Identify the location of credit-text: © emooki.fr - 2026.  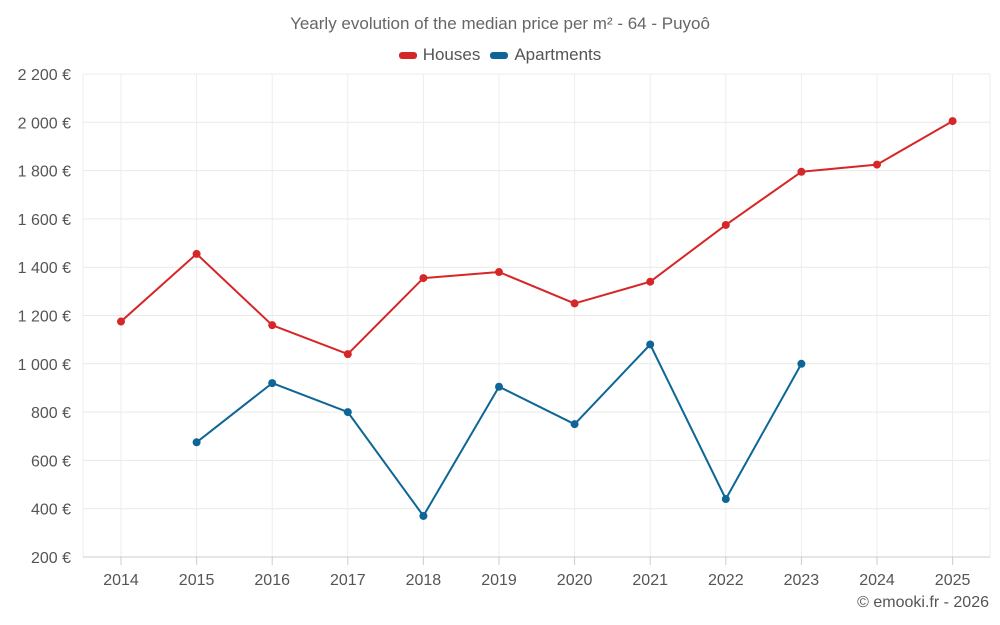
(923, 602).